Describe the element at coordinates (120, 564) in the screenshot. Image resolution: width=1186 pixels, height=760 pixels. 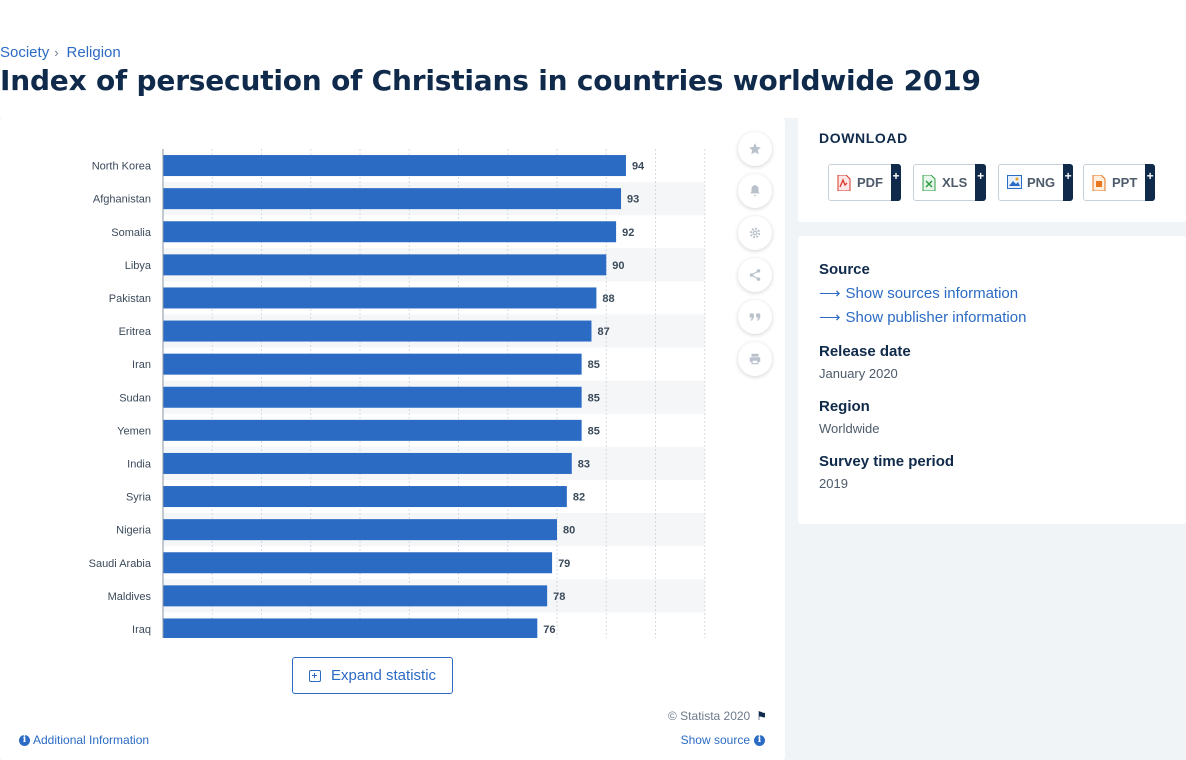
I see `category-label: Saudi Arabia` at that location.